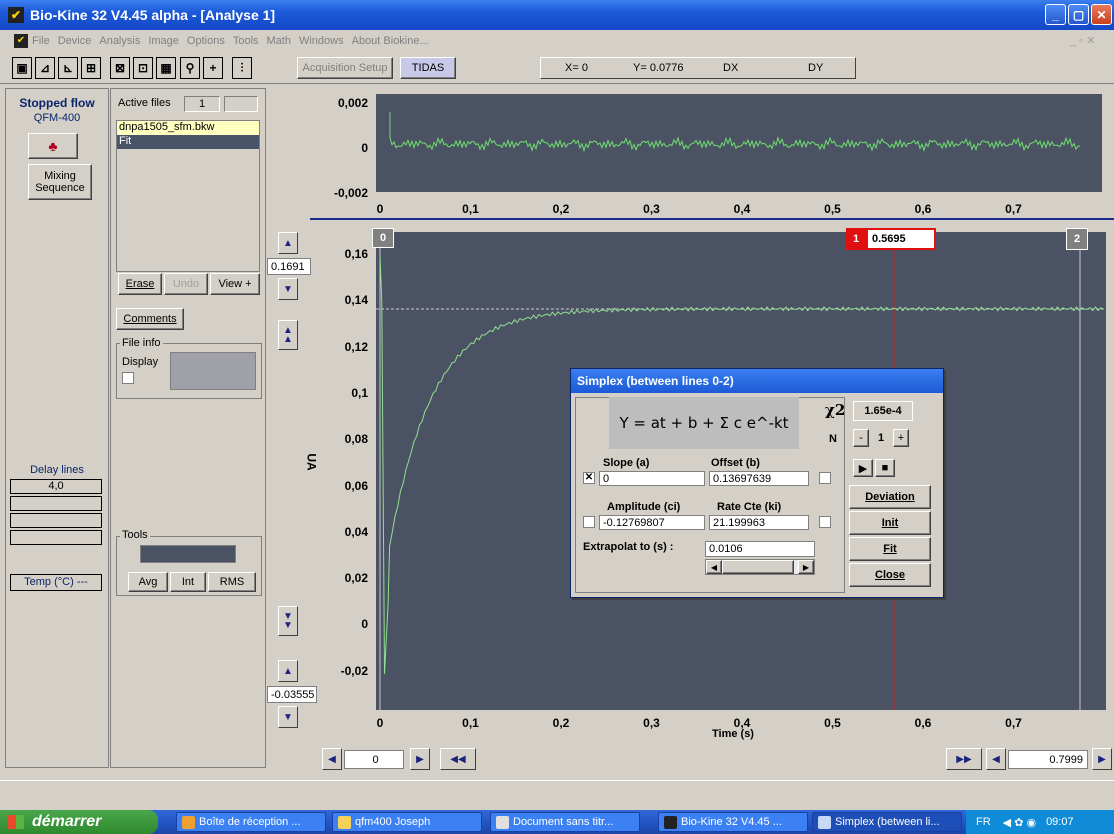 Image resolution: width=1114 pixels, height=834 pixels. I want to click on mixing-sequence-button: Mixing Sequence, so click(60, 182).